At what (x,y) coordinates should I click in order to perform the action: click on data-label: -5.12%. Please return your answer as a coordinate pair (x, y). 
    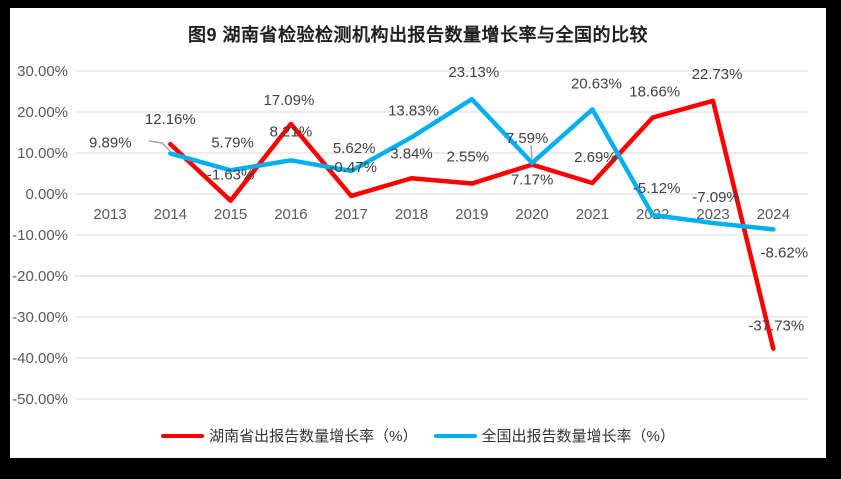
    Looking at the image, I should click on (657, 188).